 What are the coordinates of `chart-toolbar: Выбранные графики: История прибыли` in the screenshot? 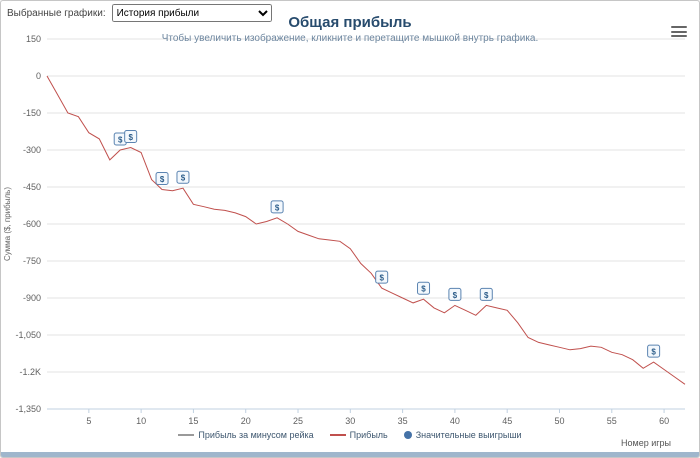 It's located at (139, 13).